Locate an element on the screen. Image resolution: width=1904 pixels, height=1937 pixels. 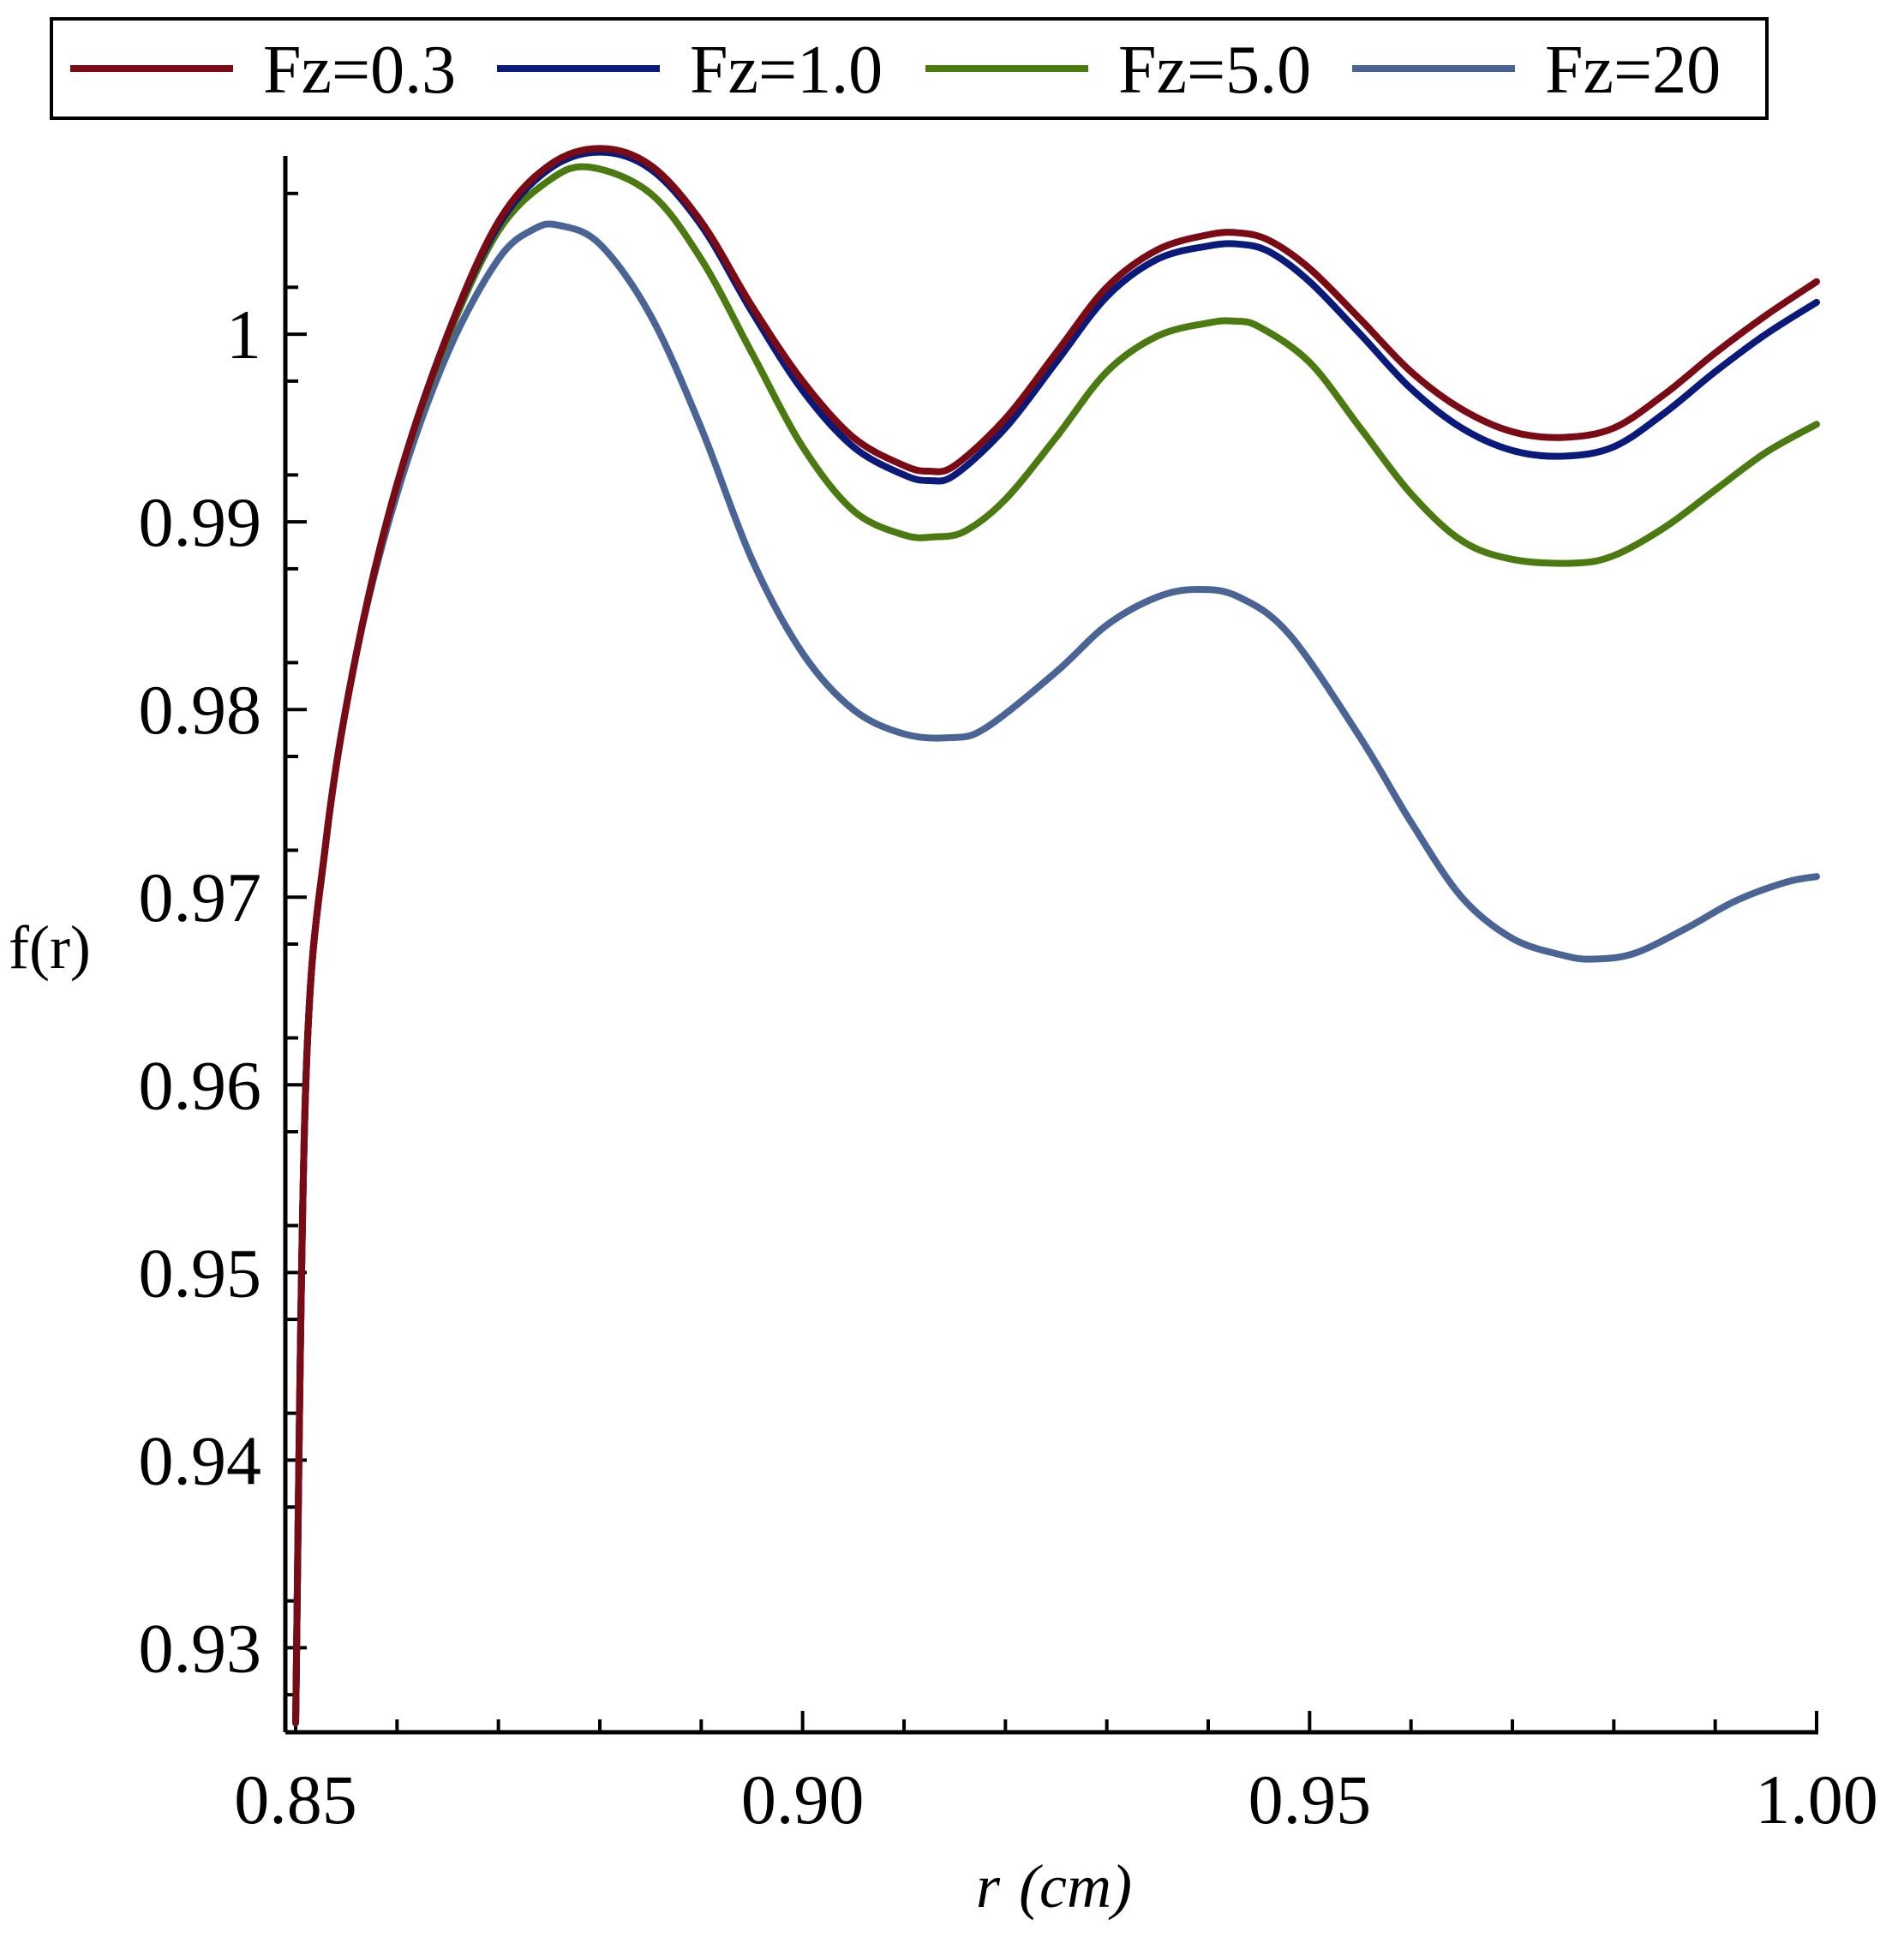
legend-label: Fz=20 is located at coordinates (1633, 71).